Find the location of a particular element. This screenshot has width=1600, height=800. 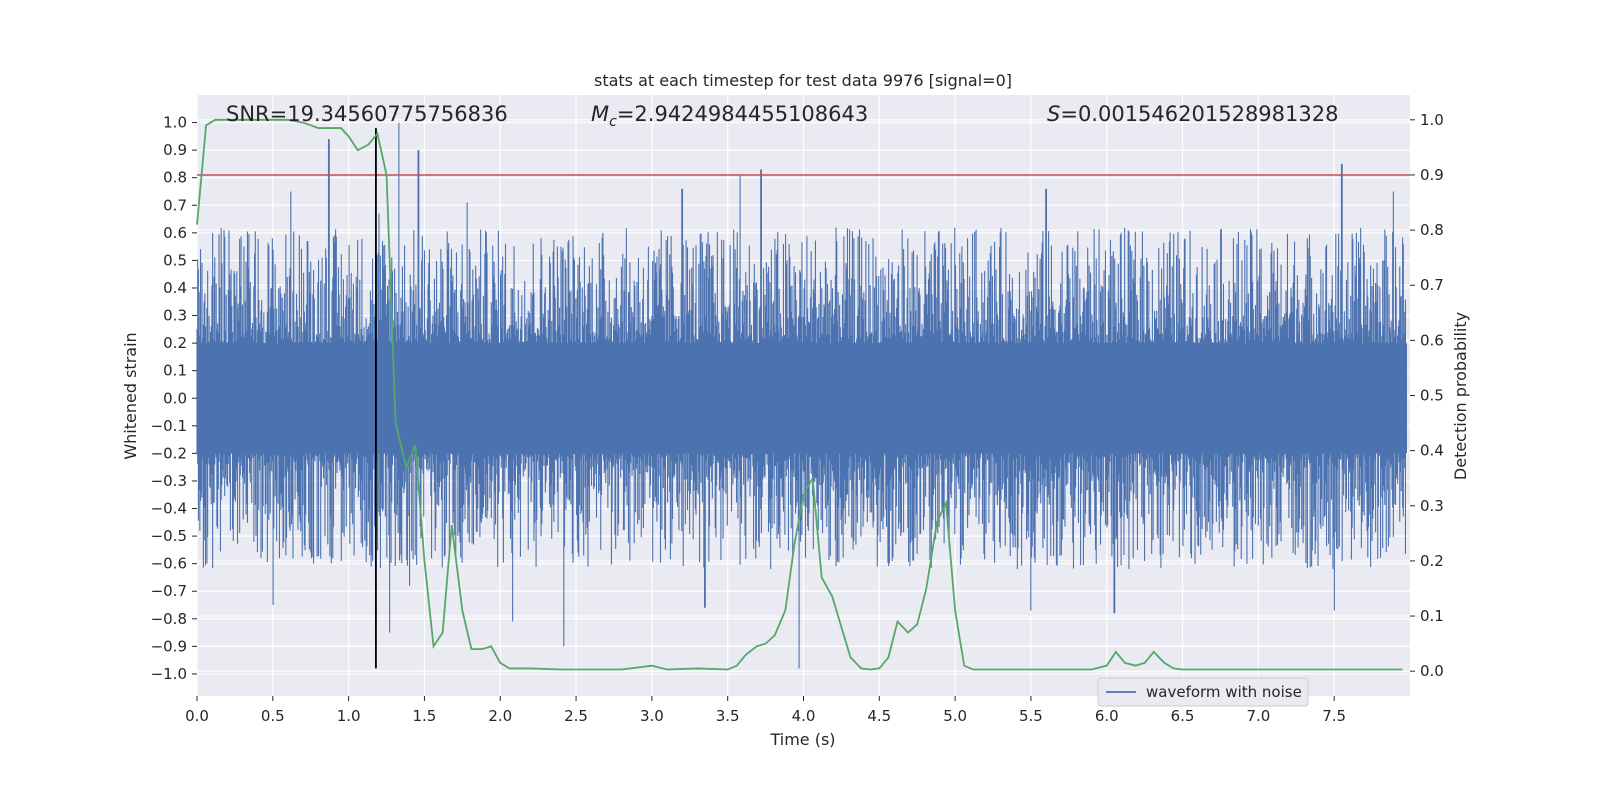

y2-tick-label: 0.3 is located at coordinates (1432, 506).